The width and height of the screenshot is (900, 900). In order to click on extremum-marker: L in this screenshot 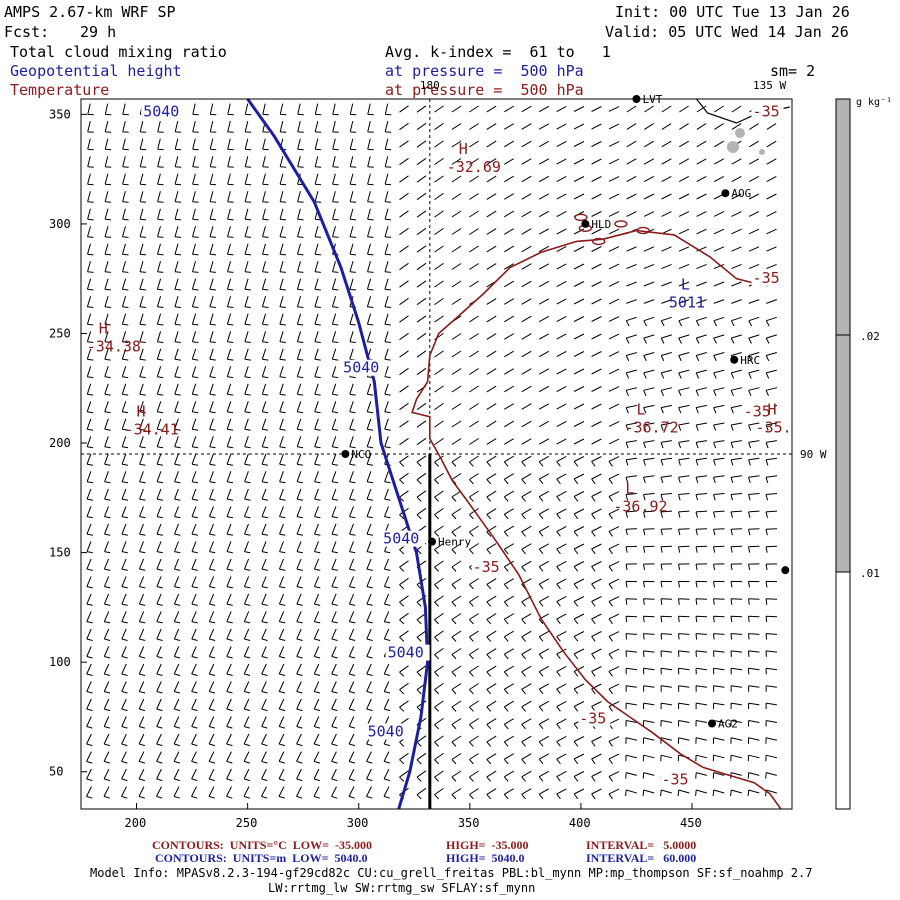, I will do `click(629, 488)`.